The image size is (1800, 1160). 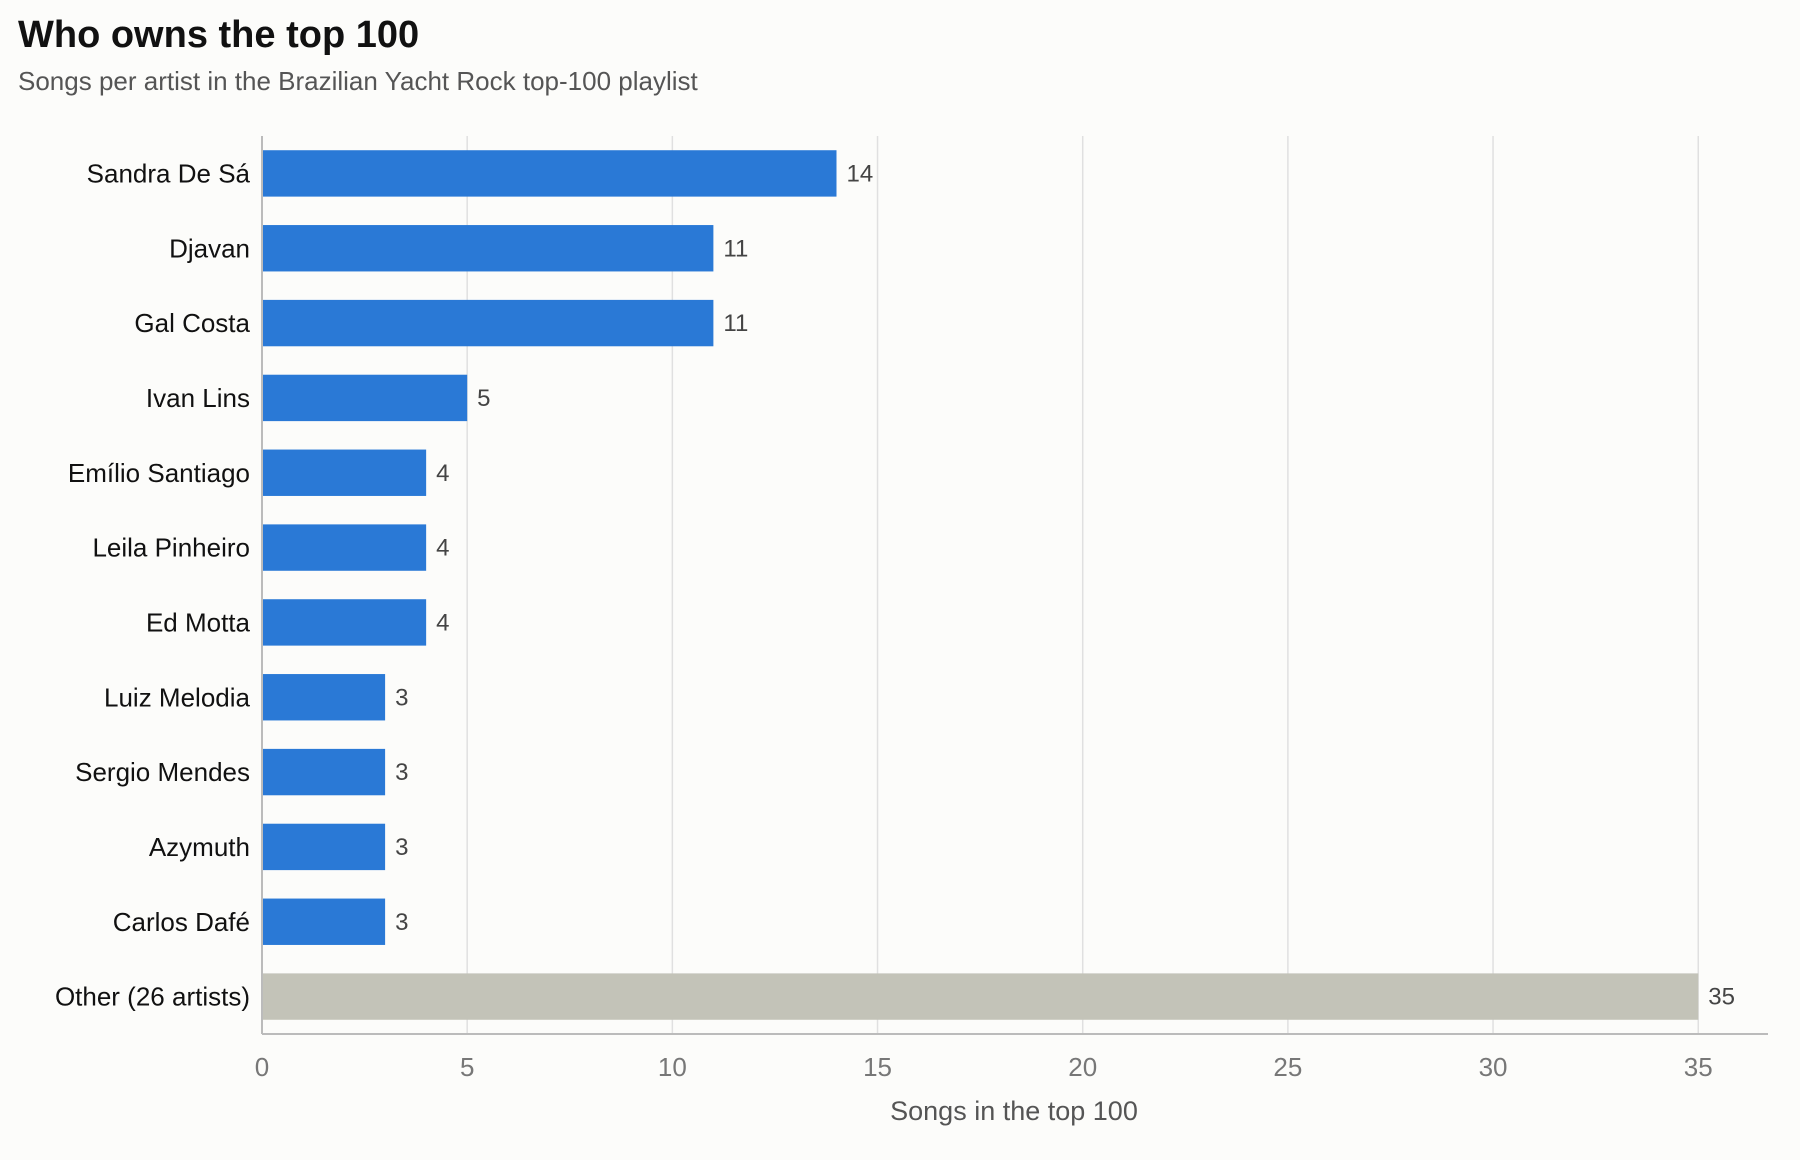 What do you see at coordinates (1082, 1067) in the screenshot?
I see `x-tick-label: 20` at bounding box center [1082, 1067].